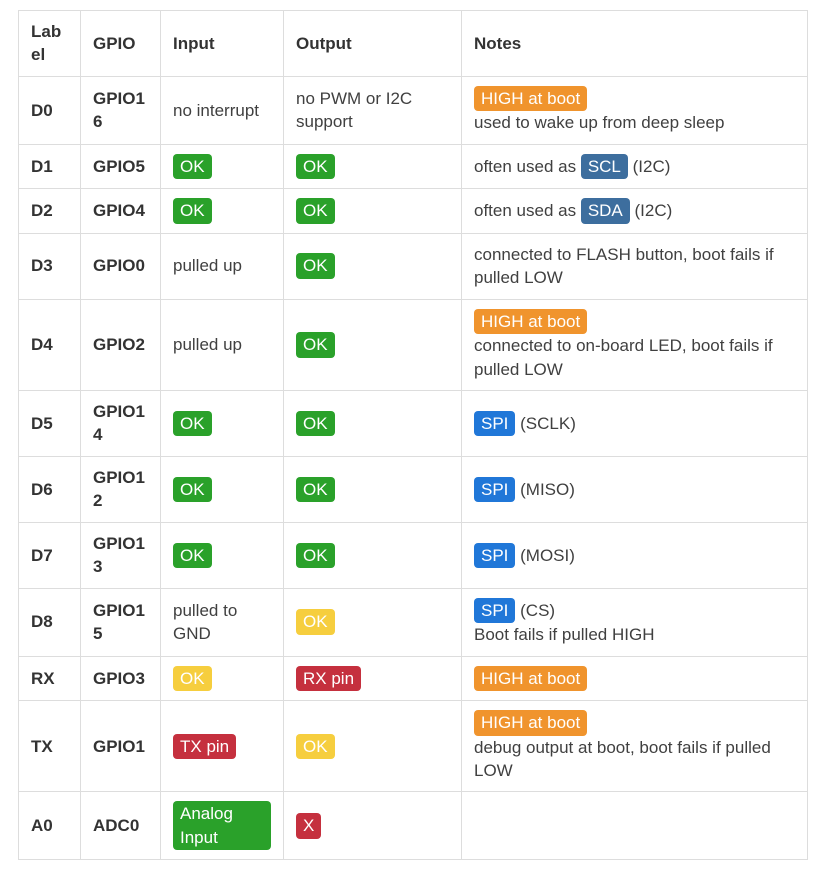 The image size is (823, 877). What do you see at coordinates (599, 123) in the screenshot?
I see `cell-text: used to wake up from deep sleep` at bounding box center [599, 123].